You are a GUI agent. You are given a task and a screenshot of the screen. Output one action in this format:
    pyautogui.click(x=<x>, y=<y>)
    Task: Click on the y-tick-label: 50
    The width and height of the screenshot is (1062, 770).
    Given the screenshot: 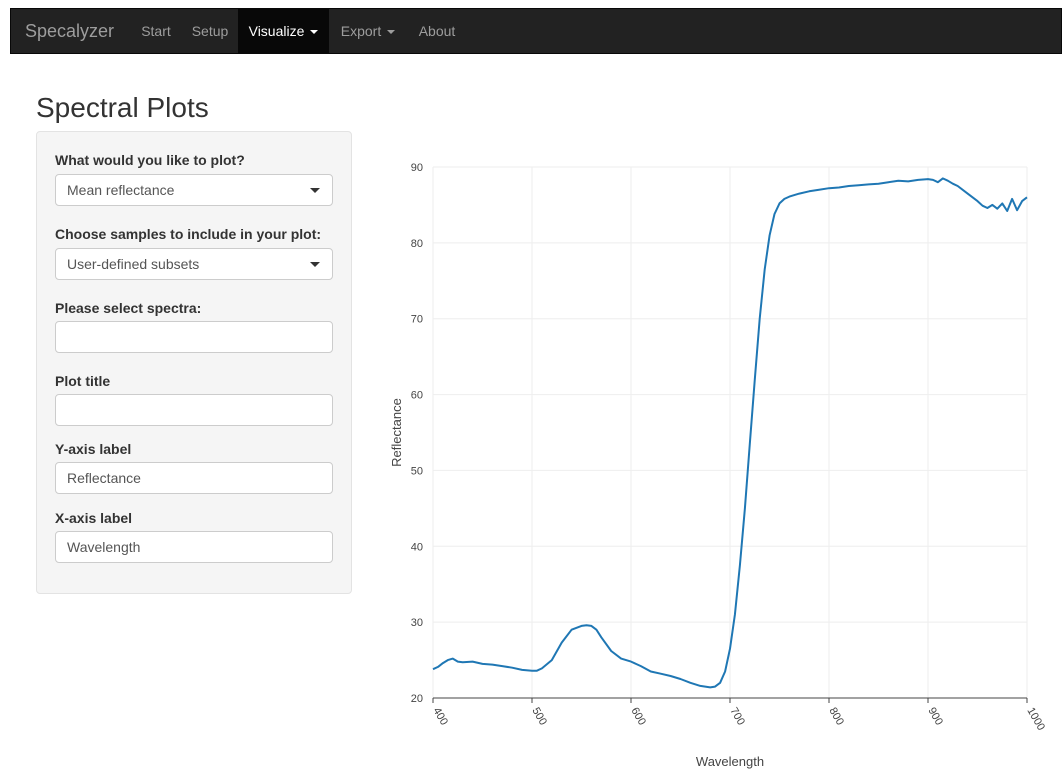 What is the action you would take?
    pyautogui.click(x=417, y=471)
    